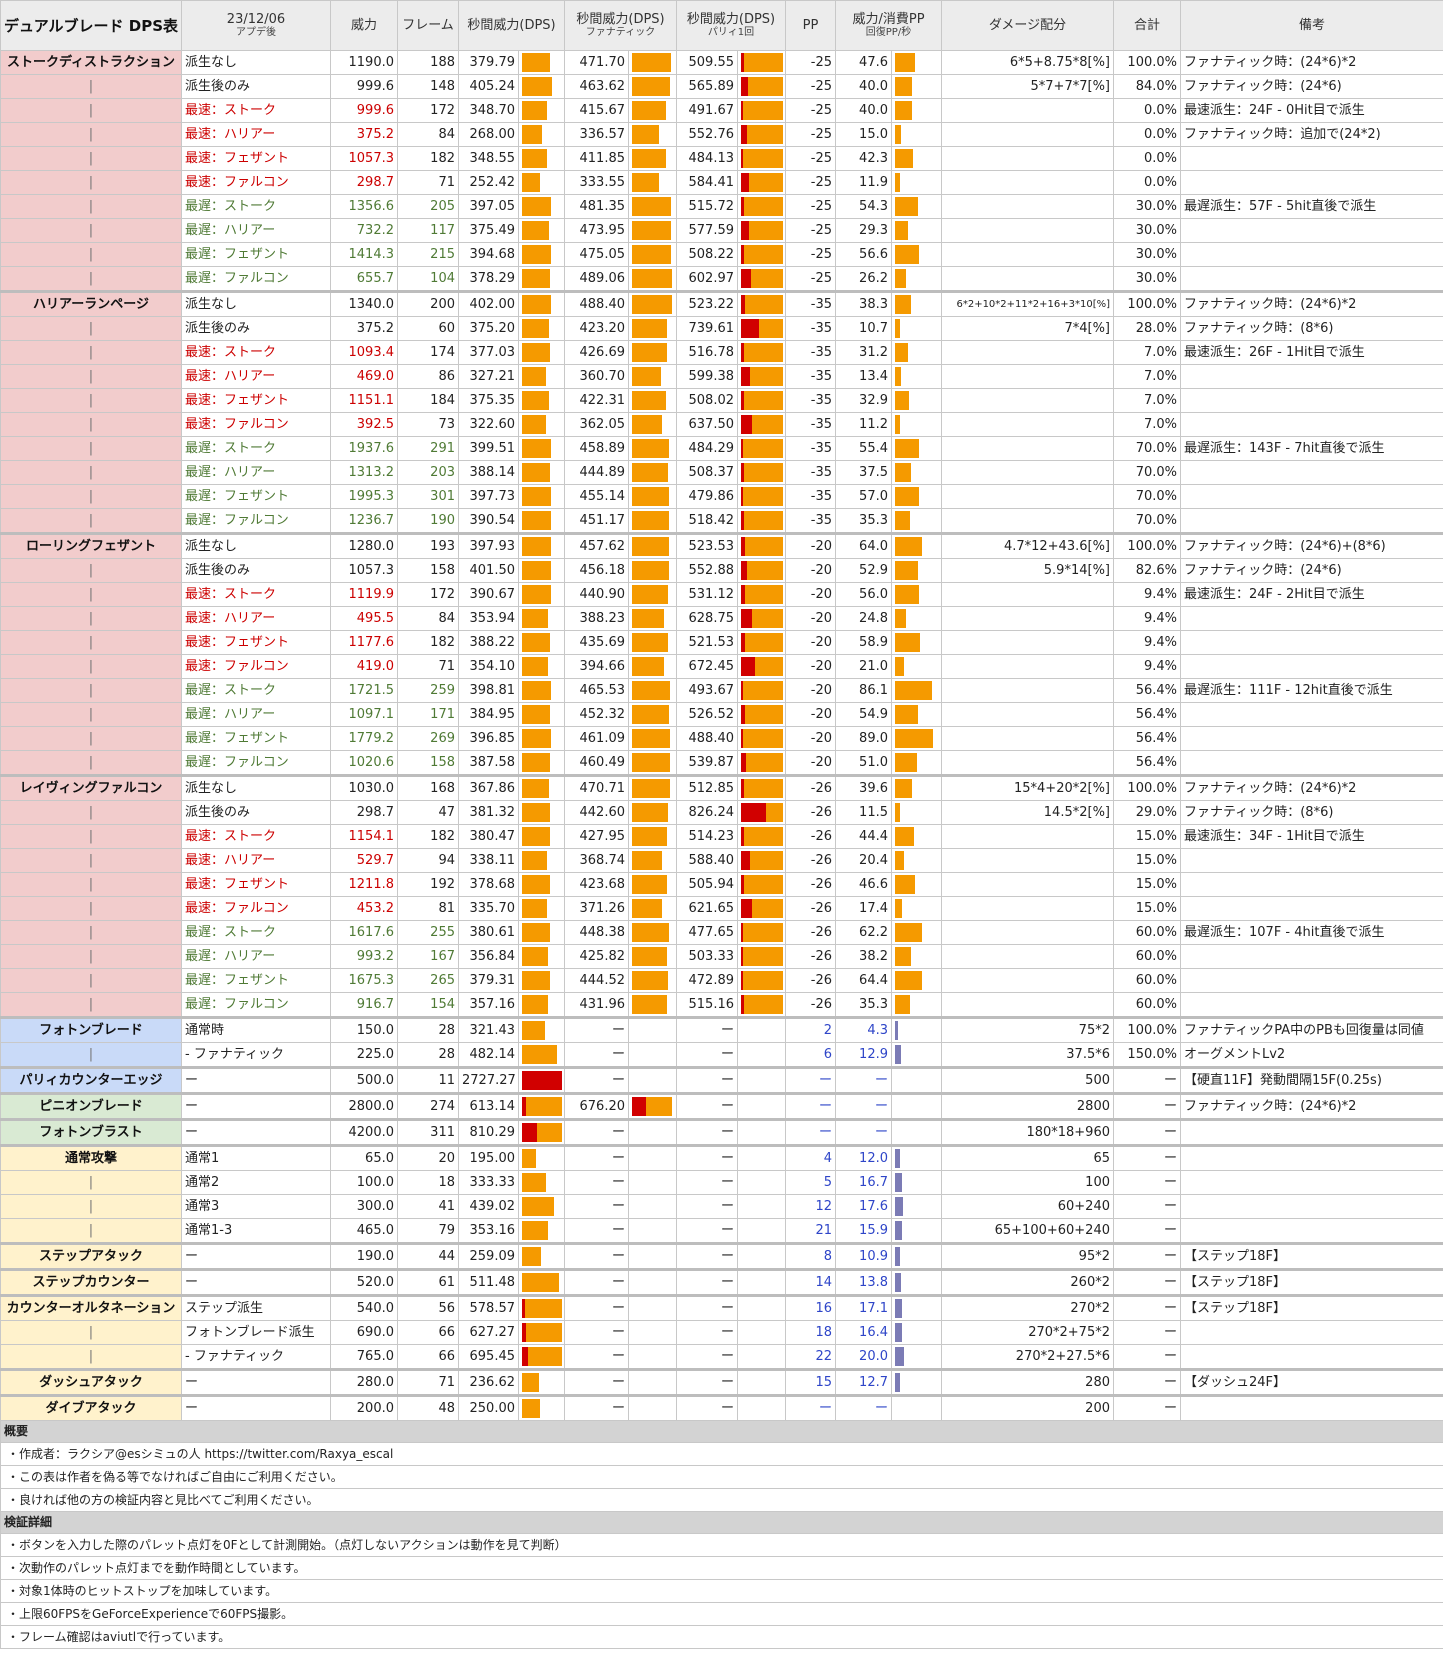 The image size is (1443, 1655). Describe the element at coordinates (1311, 206) in the screenshot. I see `note-cell: 最遅派生：57F - 5hit直後で派生` at that location.